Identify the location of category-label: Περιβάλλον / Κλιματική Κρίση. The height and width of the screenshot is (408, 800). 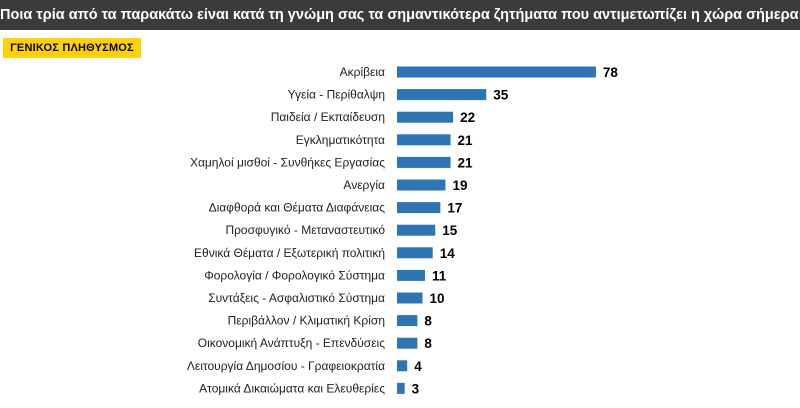
(306, 321).